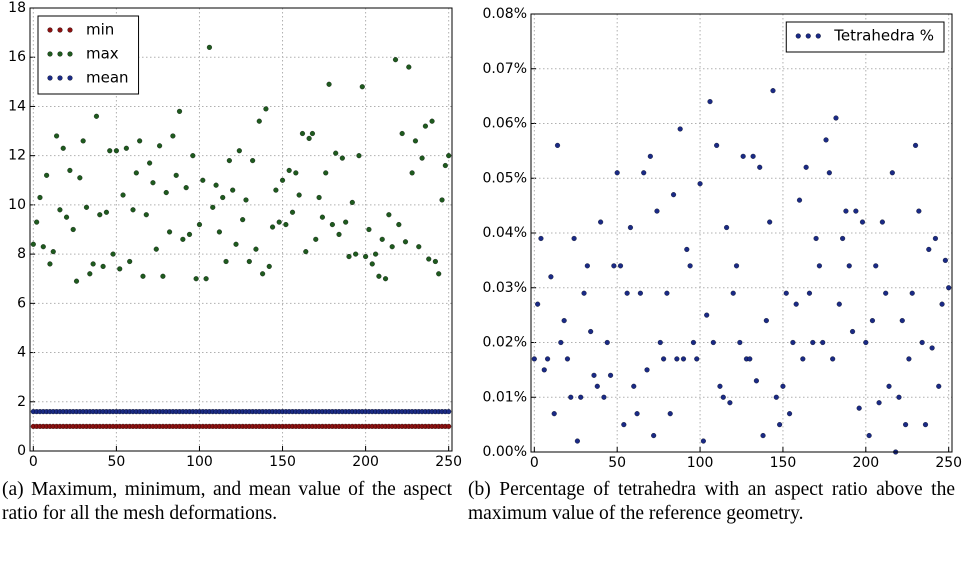  What do you see at coordinates (107, 78) in the screenshot?
I see `legend-label: mean` at bounding box center [107, 78].